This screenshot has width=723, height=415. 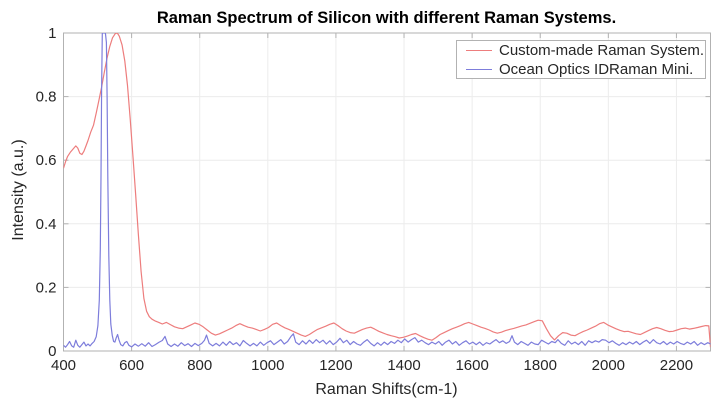 What do you see at coordinates (199, 365) in the screenshot?
I see `x-tick-label: 800` at bounding box center [199, 365].